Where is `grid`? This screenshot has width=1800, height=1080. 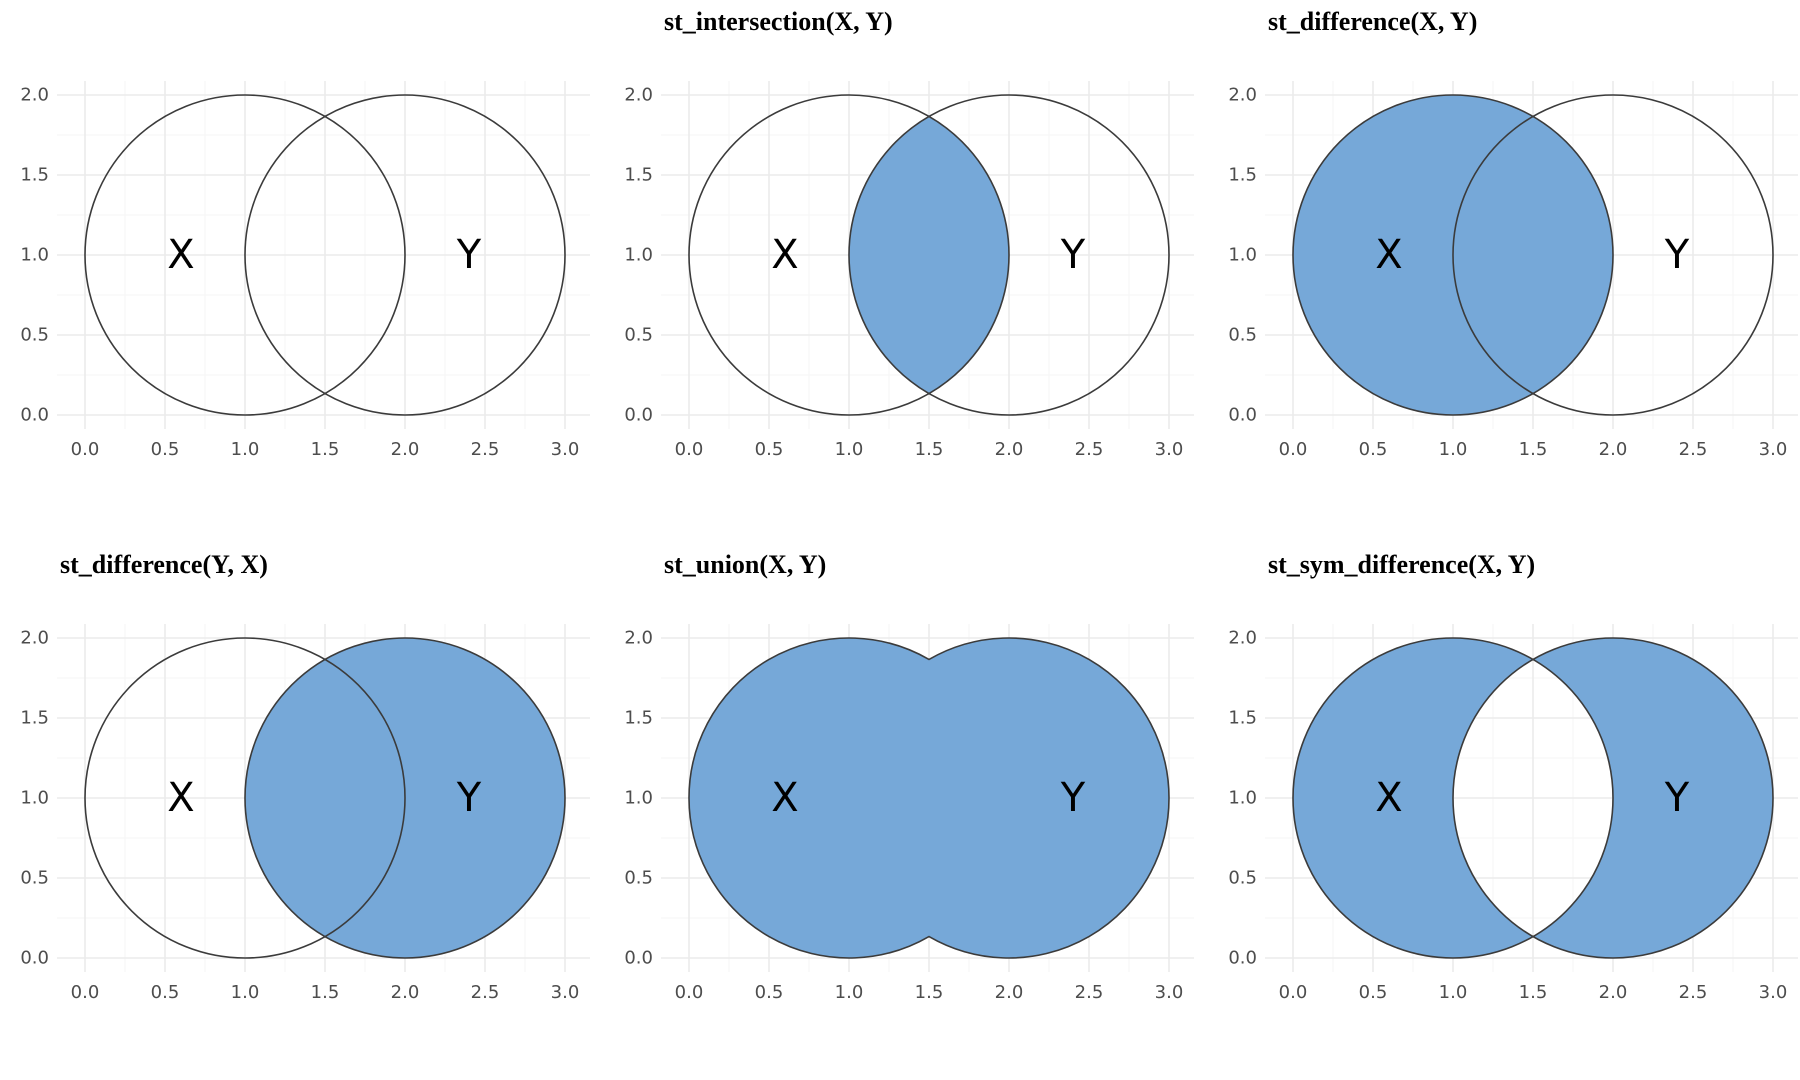 grid is located at coordinates (323, 255).